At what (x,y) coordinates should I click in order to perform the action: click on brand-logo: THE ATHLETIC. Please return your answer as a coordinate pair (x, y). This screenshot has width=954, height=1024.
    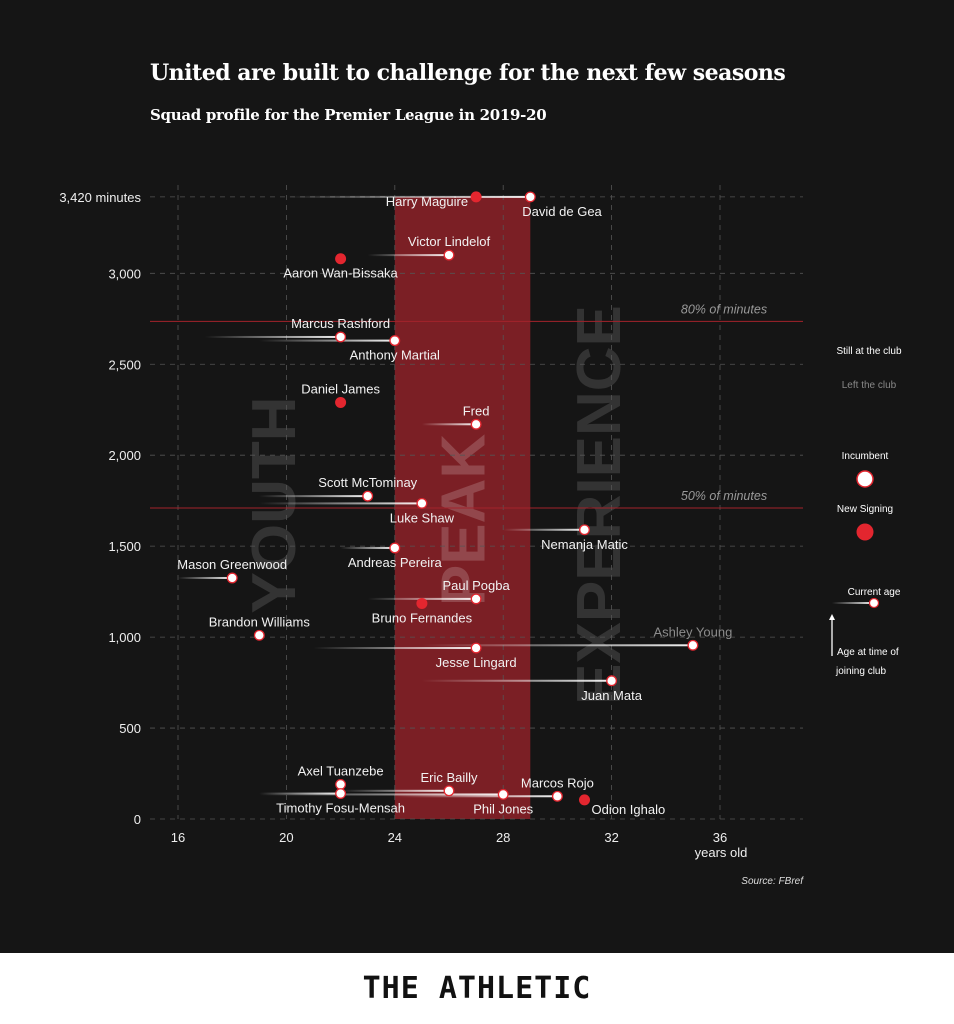
    Looking at the image, I should click on (477, 988).